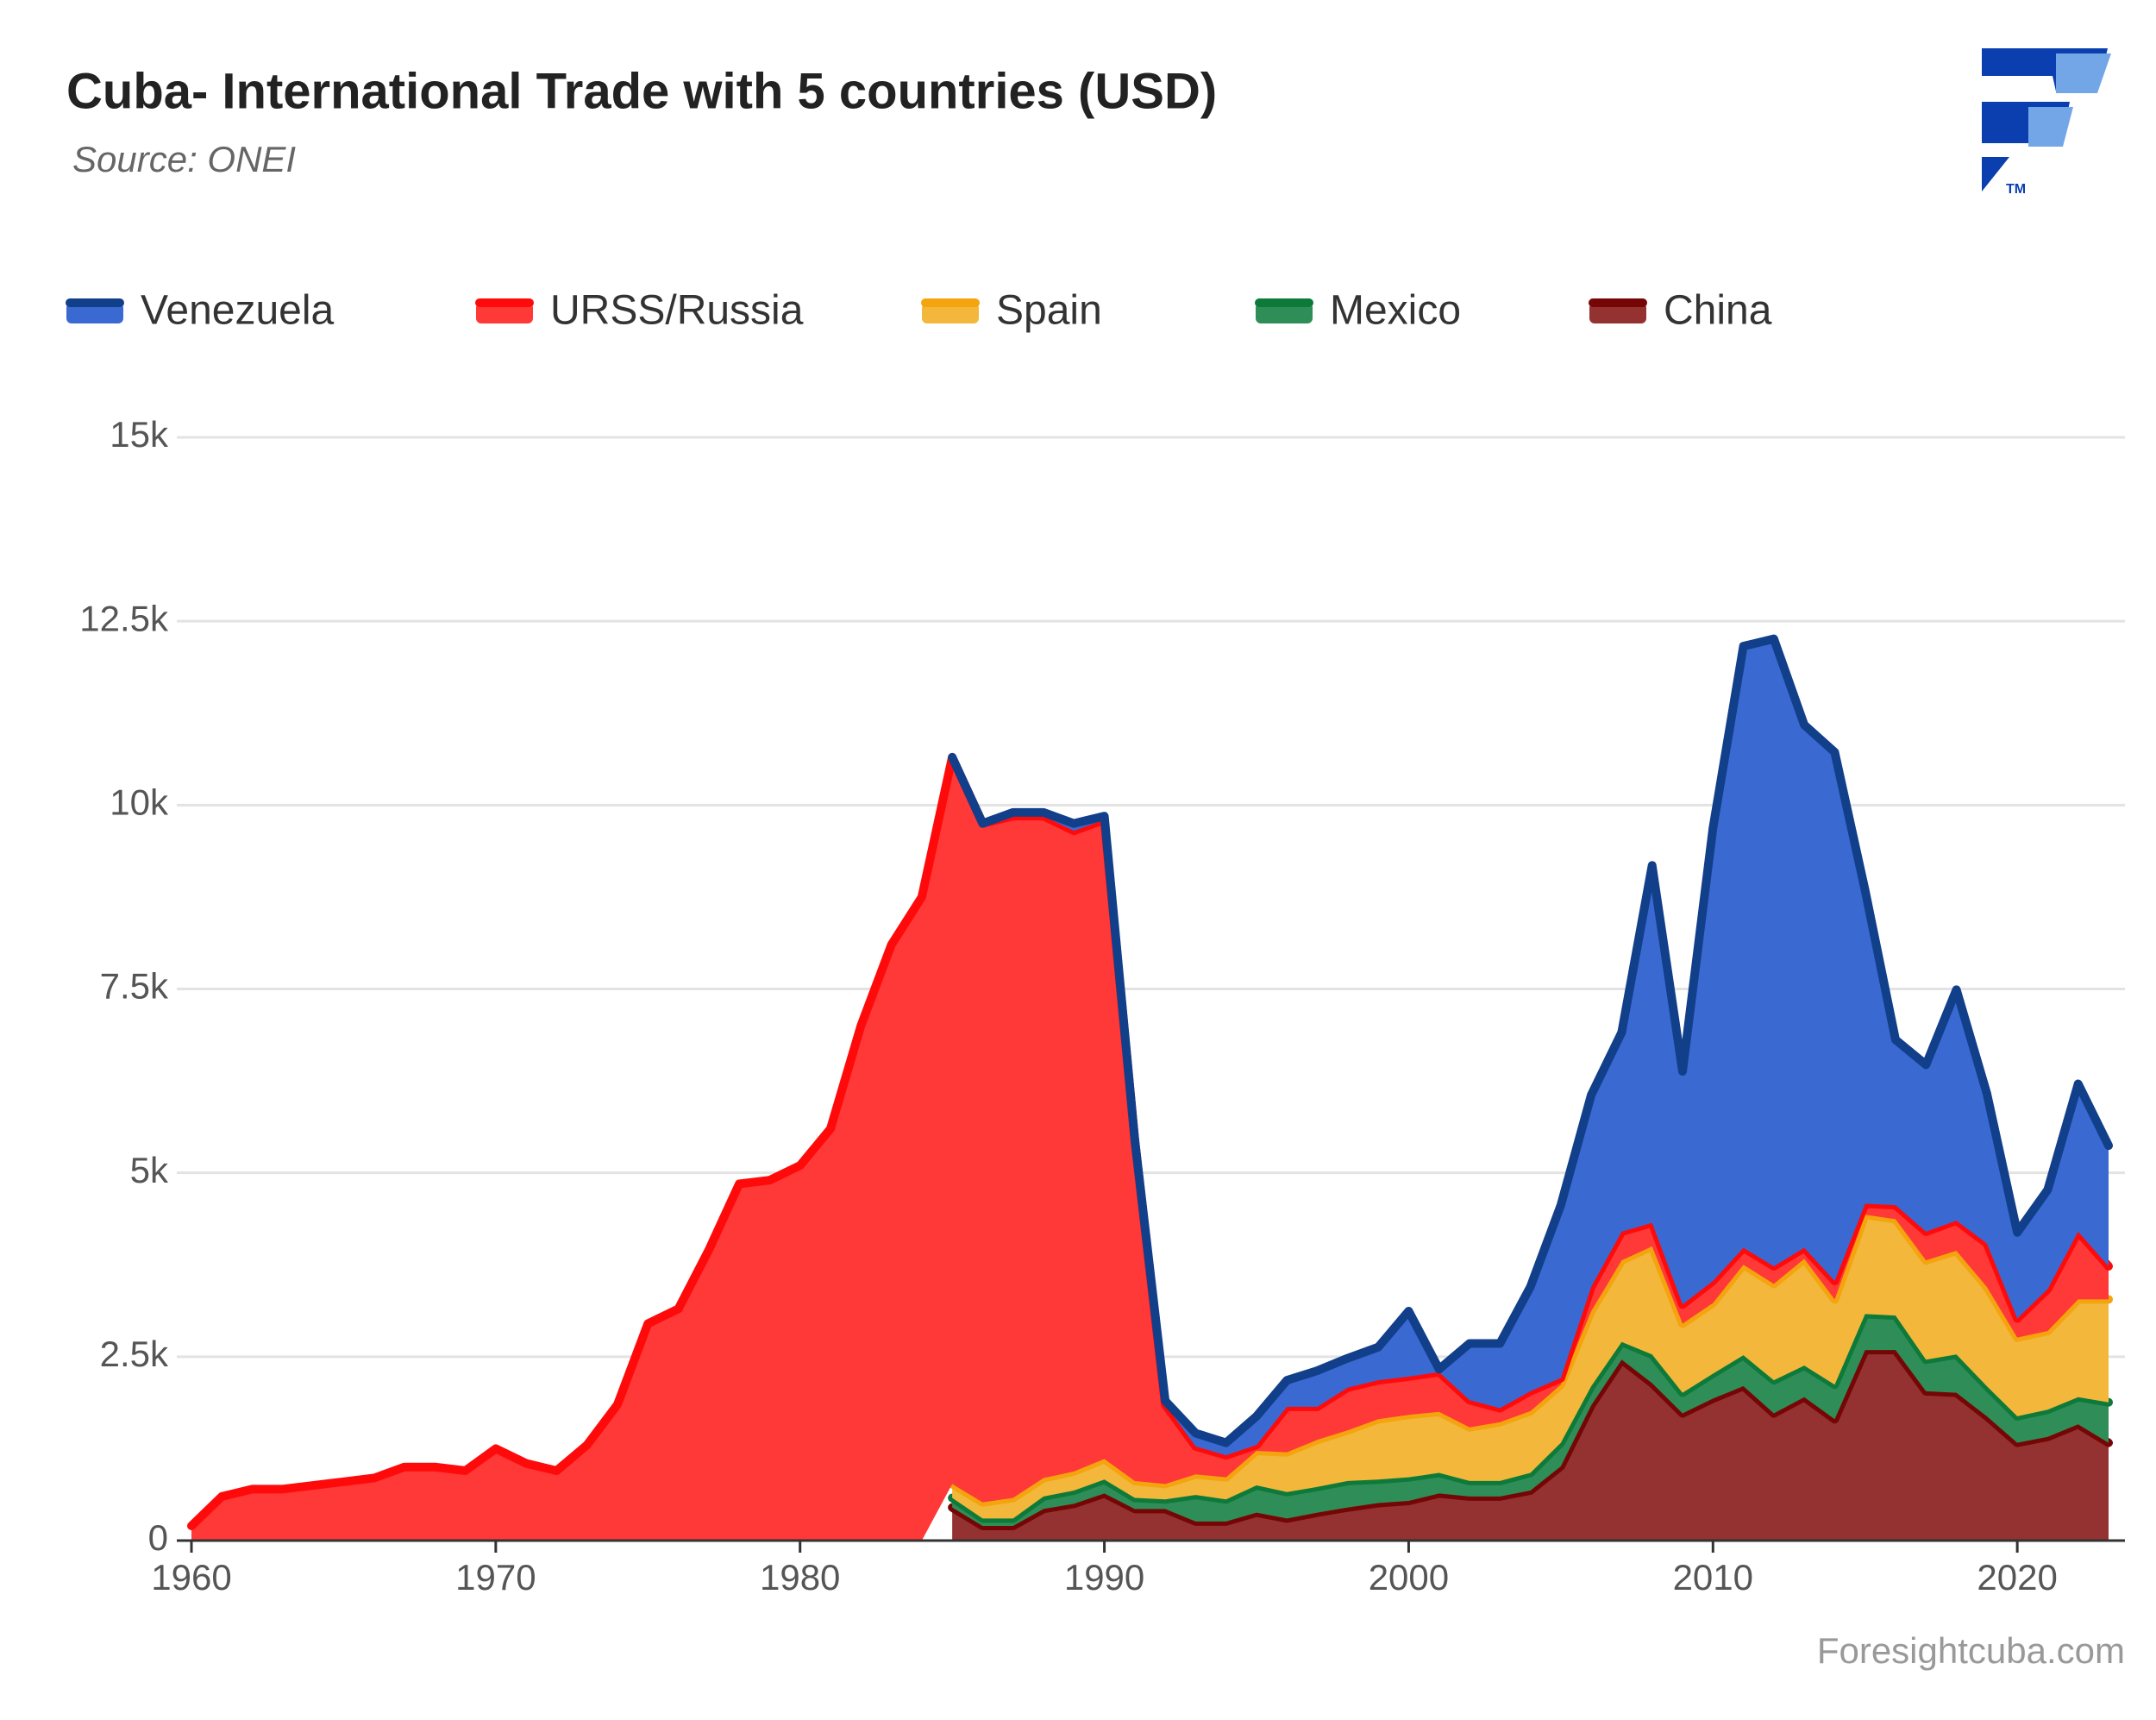 Image resolution: width=2156 pixels, height=1720 pixels. Describe the element at coordinates (191, 1577) in the screenshot. I see `x-tick-label: 1960` at that location.